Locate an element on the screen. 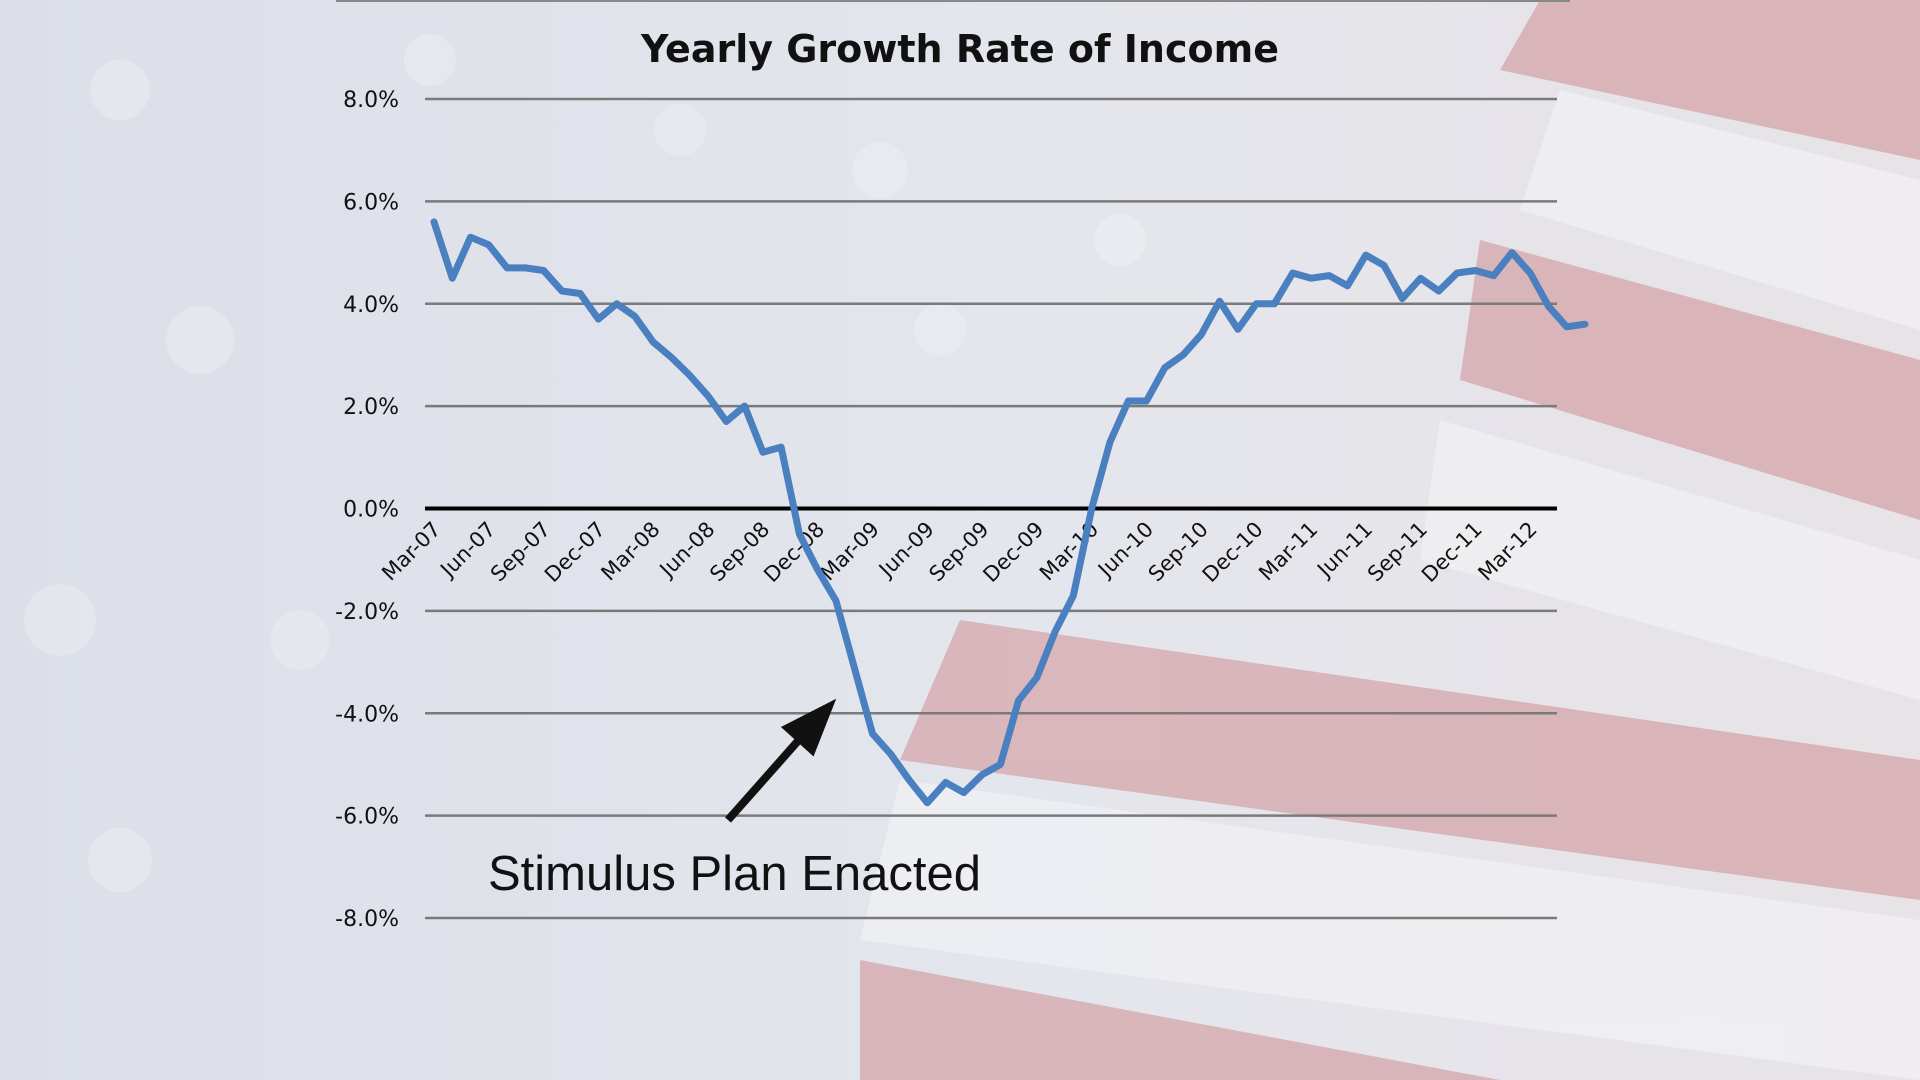 The height and width of the screenshot is (1080, 1920). arrow-head-icon is located at coordinates (808, 727).